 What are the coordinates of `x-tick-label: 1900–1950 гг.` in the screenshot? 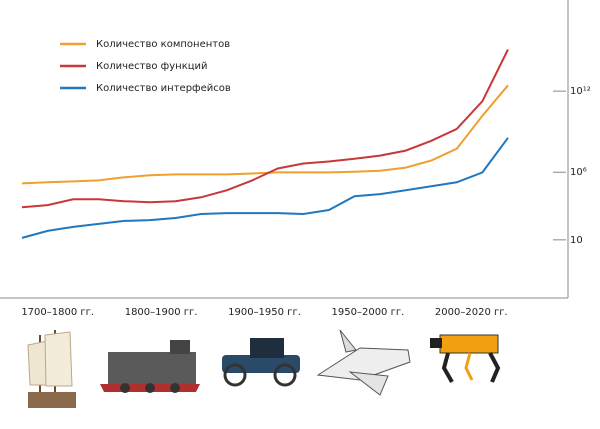 It's located at (264, 312).